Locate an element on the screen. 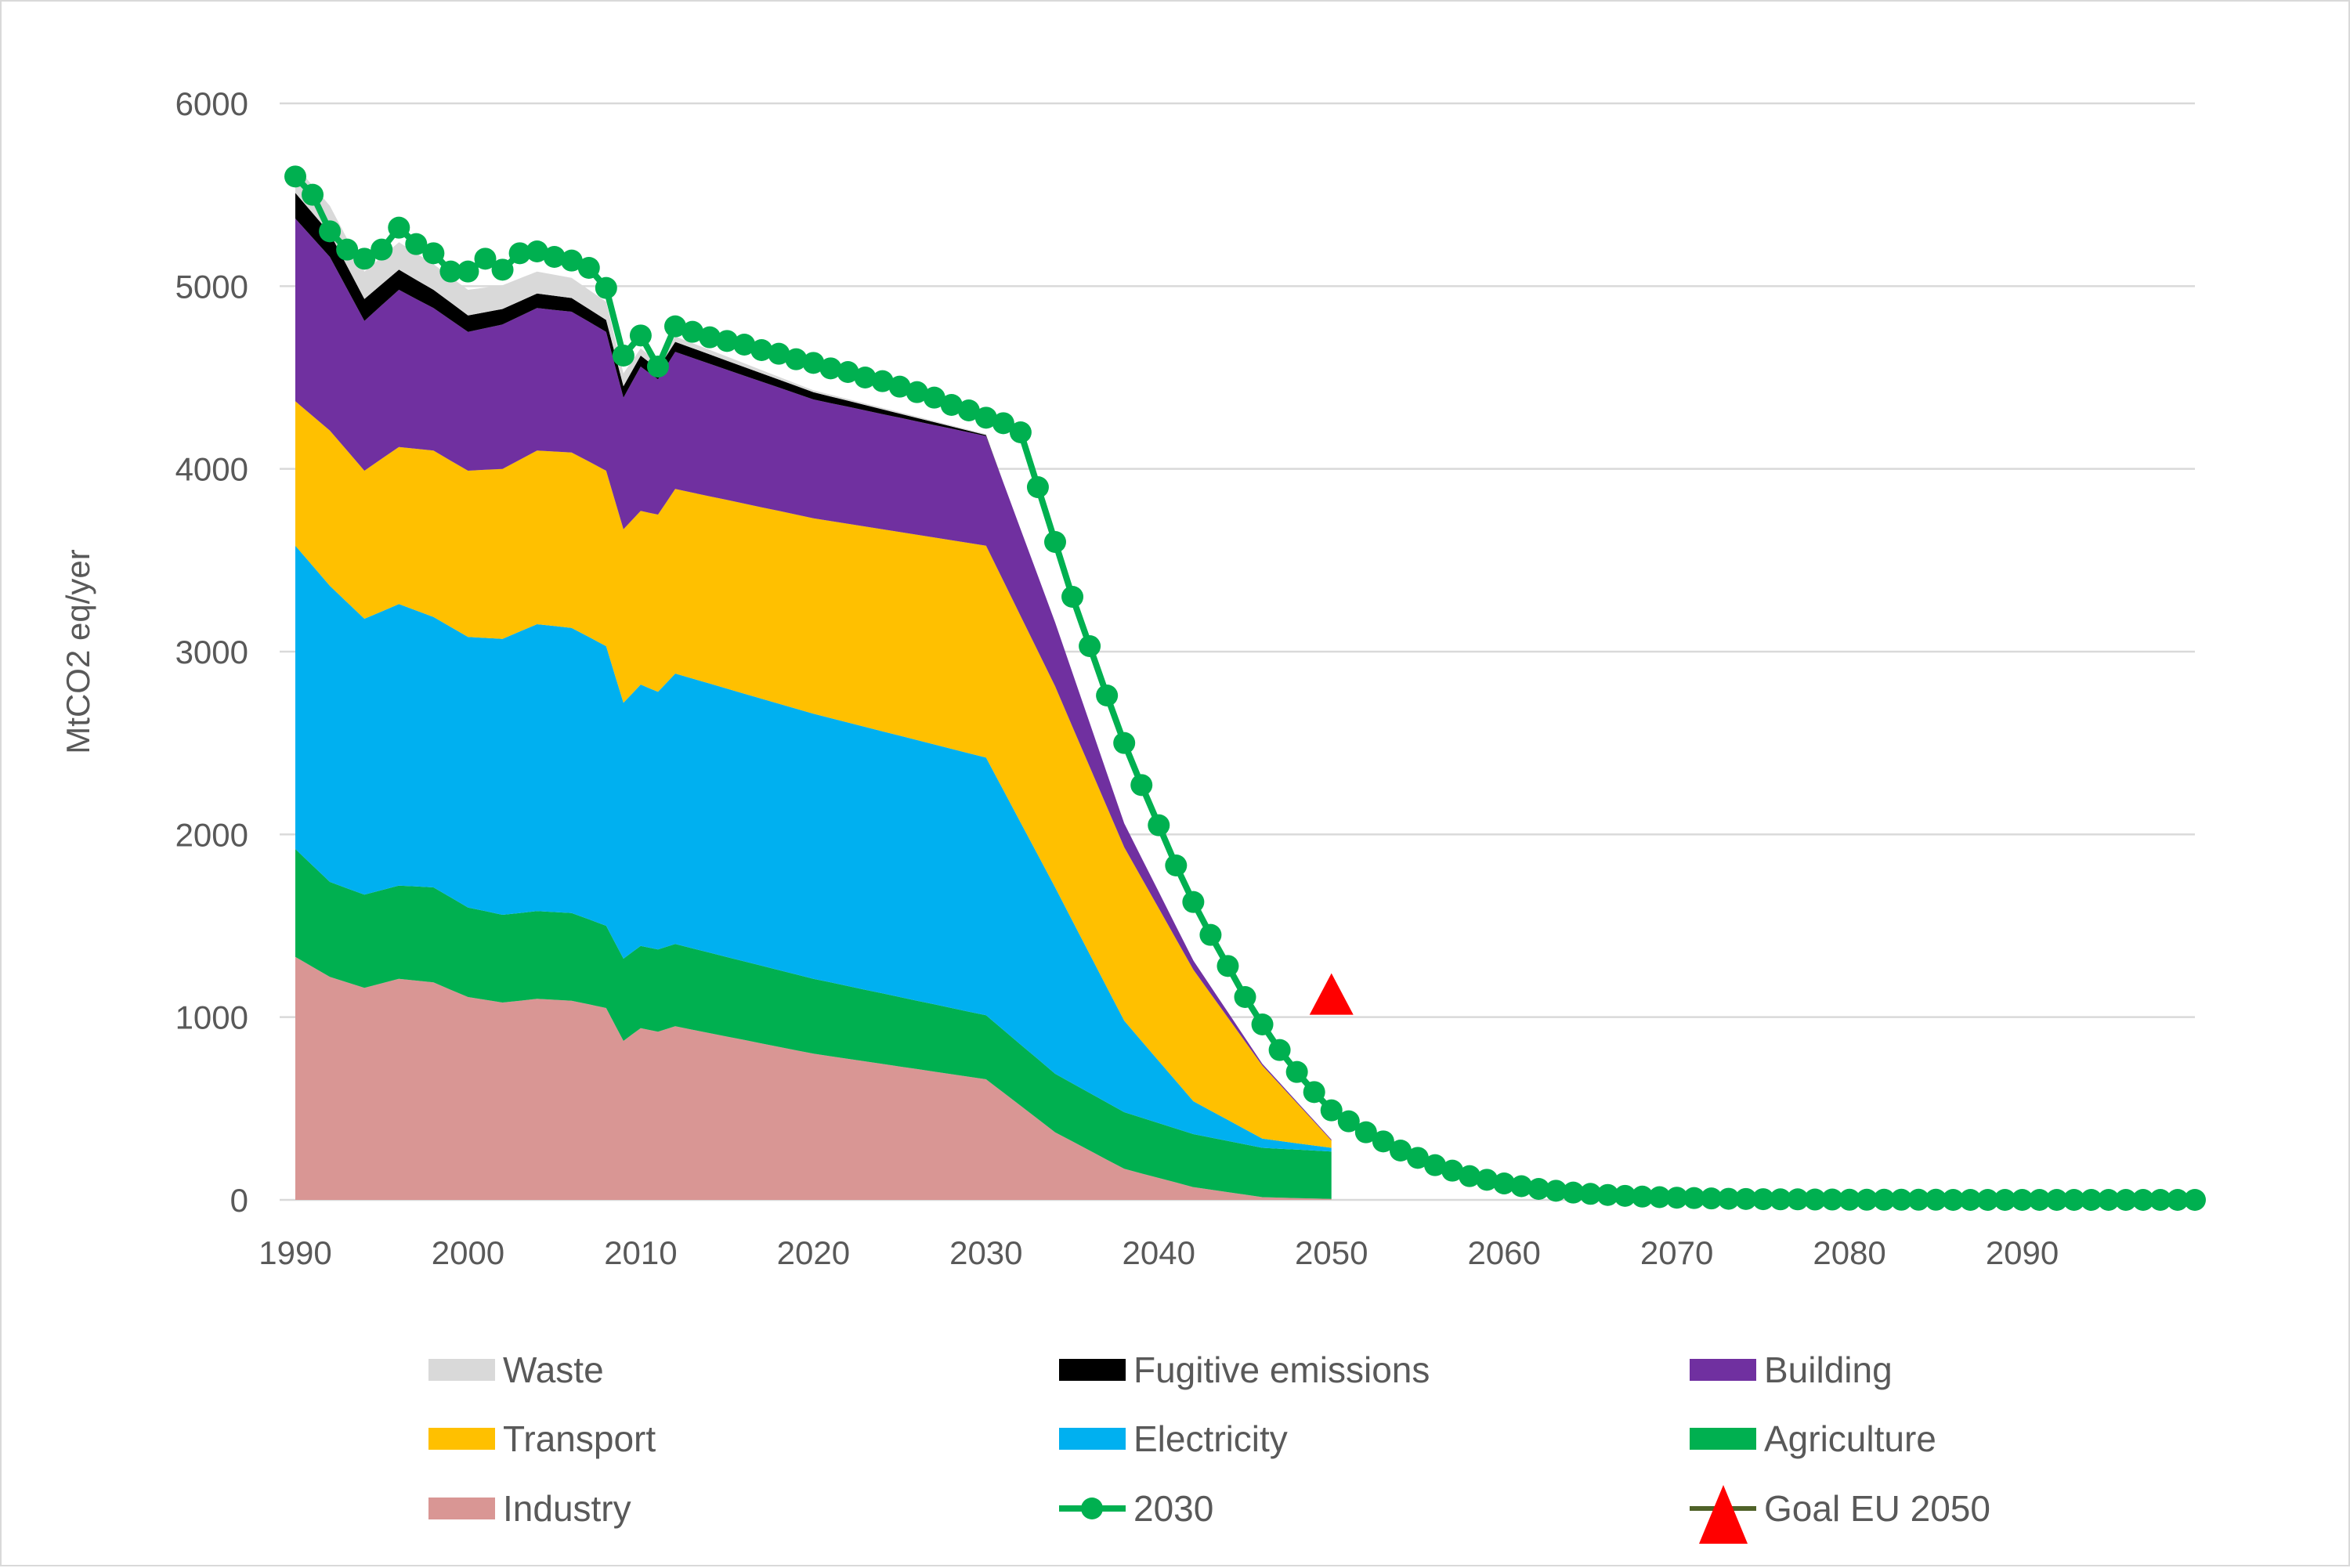 The width and height of the screenshot is (2350, 1568). legend-item-transport: Transport is located at coordinates (542, 1438).